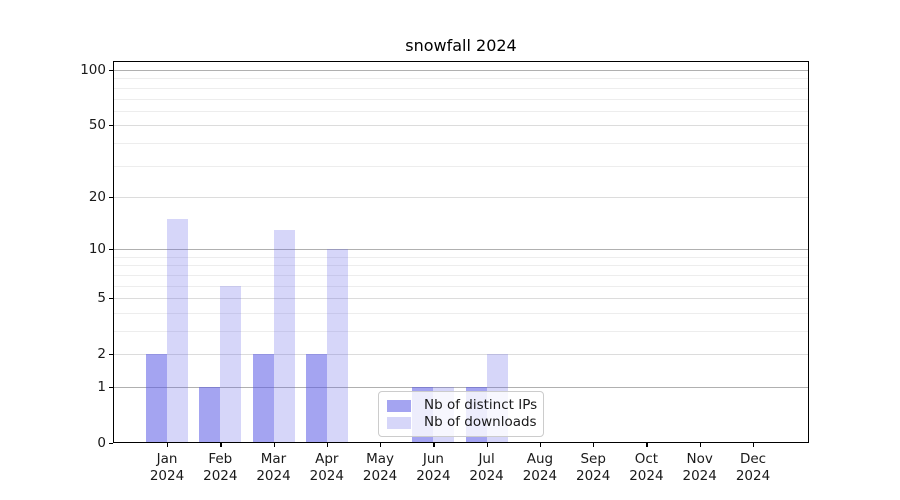  What do you see at coordinates (487, 445) in the screenshot?
I see `x-tick-mark-jul` at bounding box center [487, 445].